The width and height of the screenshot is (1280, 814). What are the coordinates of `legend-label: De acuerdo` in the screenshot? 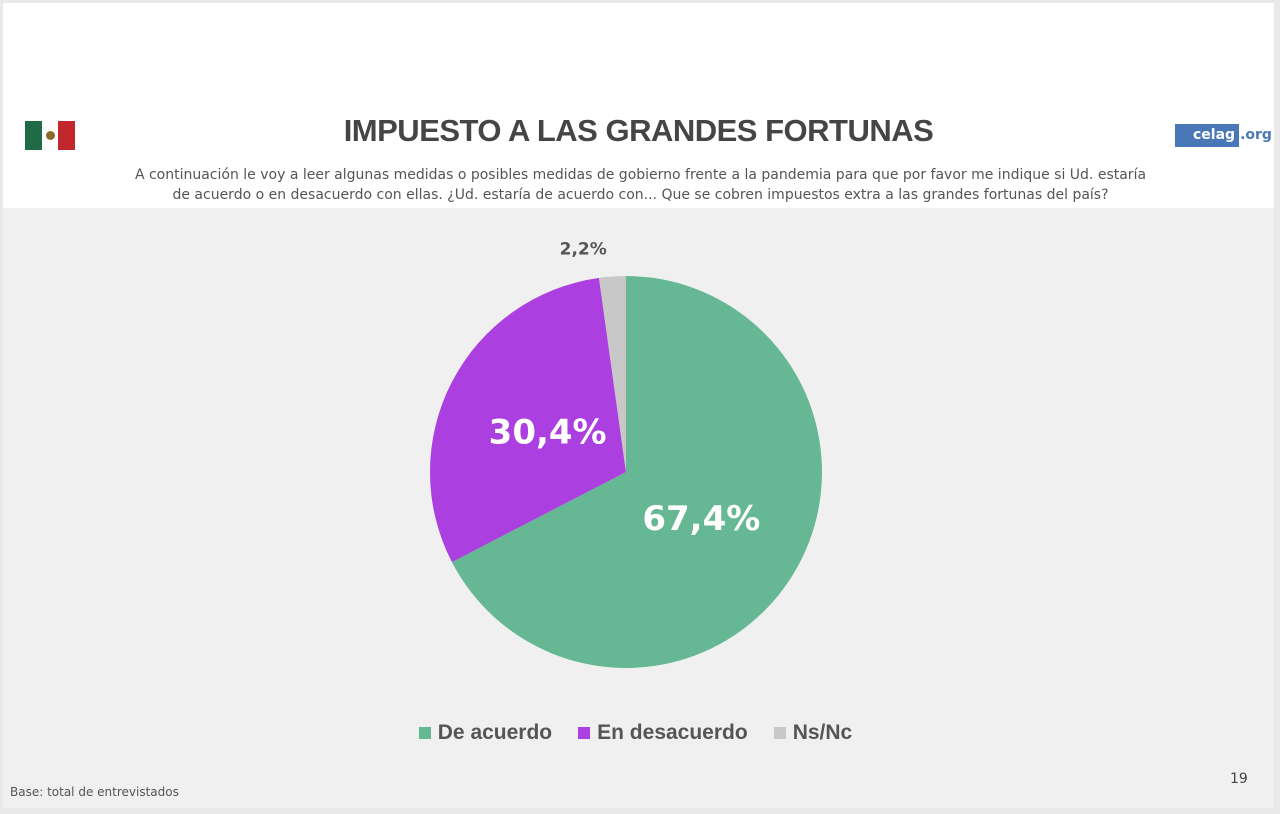 It's located at (495, 732).